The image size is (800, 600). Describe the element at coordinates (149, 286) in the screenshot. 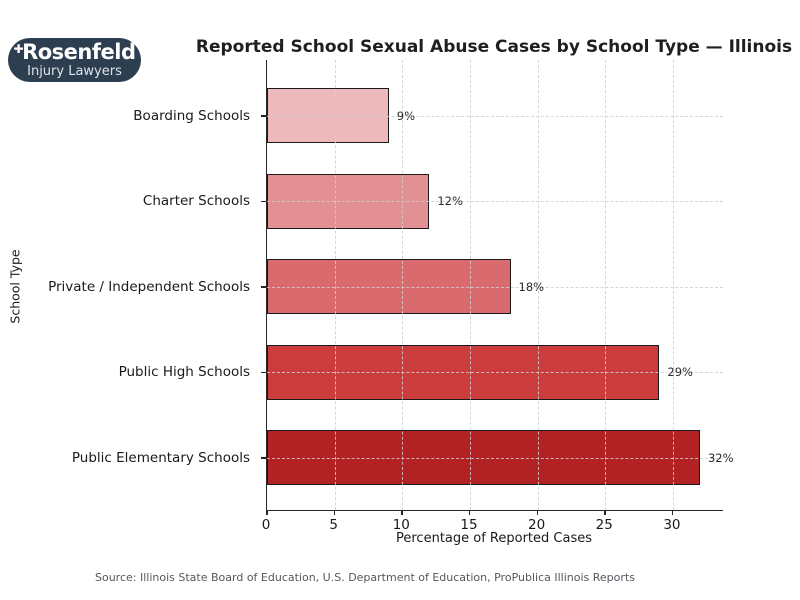

I see `category-label: Private / Independent Schools` at that location.